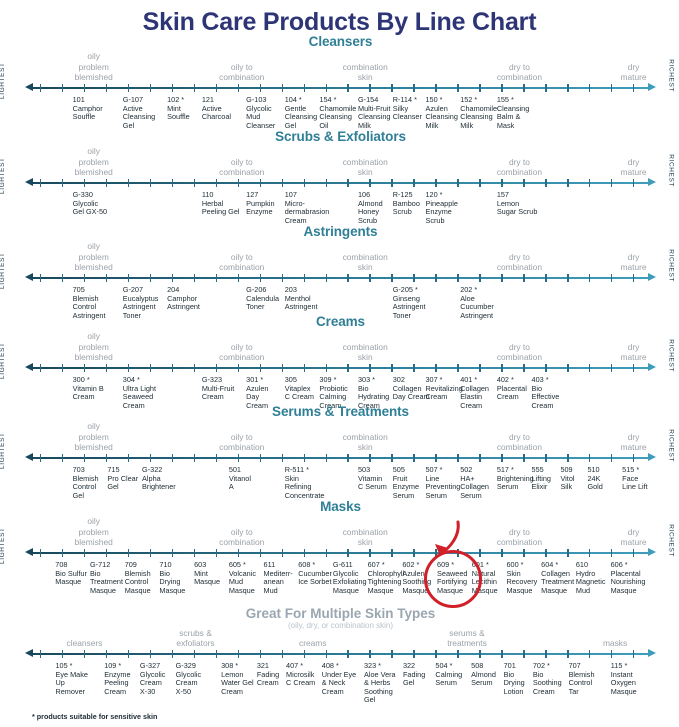 The height and width of the screenshot is (727, 679). Describe the element at coordinates (477, 302) in the screenshot. I see `product-label: 202 * Aloe Cucumber Astringent` at that location.